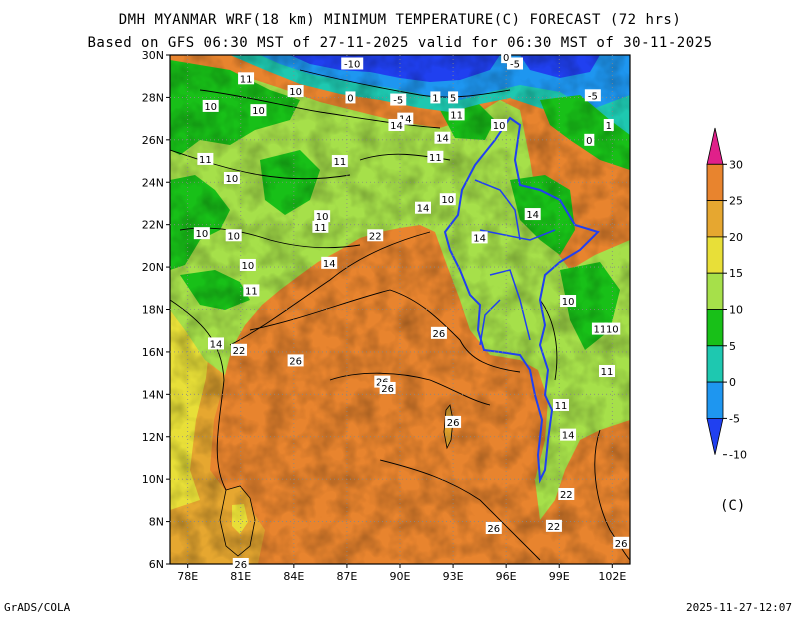  What do you see at coordinates (735, 310) in the screenshot?
I see `colorbar-tick-labels: 30 25 20 15 10 5 0 -5 -10` at bounding box center [735, 310].